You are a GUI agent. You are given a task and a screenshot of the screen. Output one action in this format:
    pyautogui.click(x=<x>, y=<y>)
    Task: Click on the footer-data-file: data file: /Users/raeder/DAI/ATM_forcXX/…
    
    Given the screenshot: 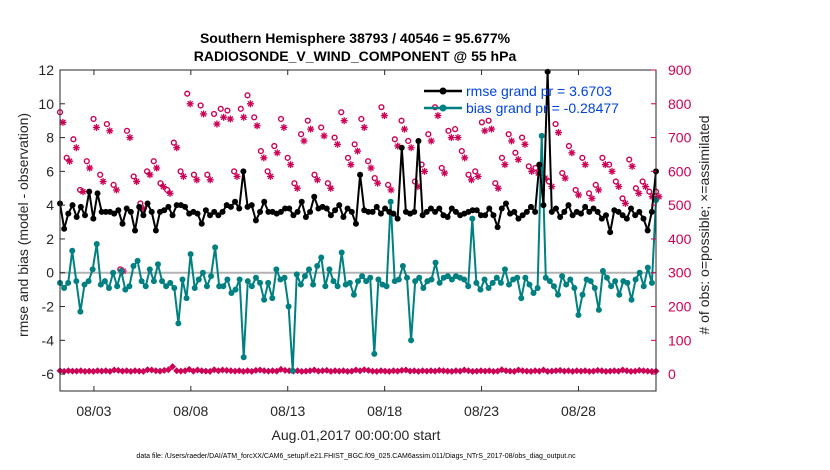 What is the action you would take?
    pyautogui.click(x=356, y=456)
    